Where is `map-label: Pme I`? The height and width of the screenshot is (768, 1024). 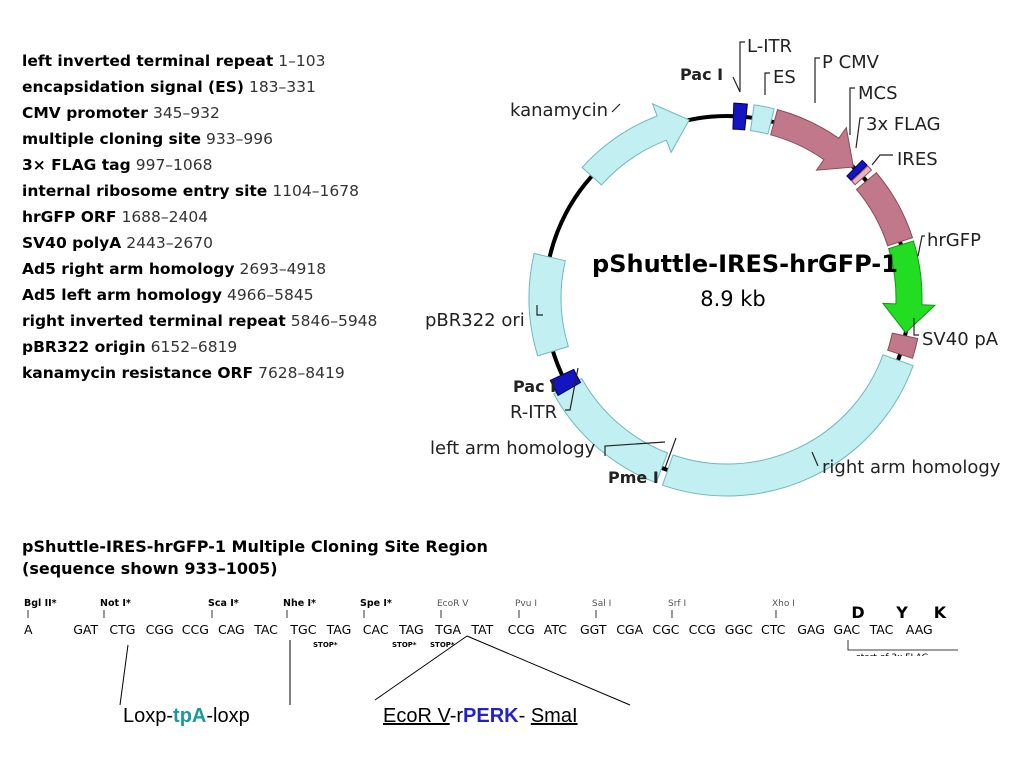 map-label: Pme I is located at coordinates (633, 477).